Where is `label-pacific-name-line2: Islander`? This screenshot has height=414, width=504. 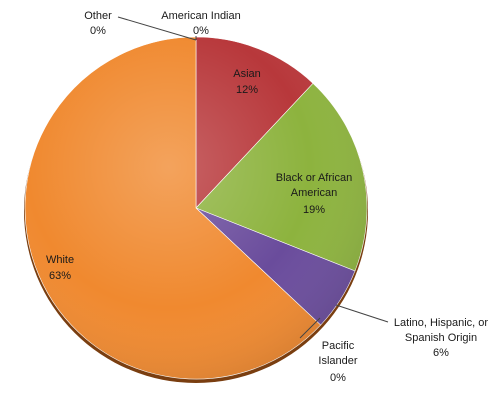 label-pacific-name-line2: Islander is located at coordinates (337, 361).